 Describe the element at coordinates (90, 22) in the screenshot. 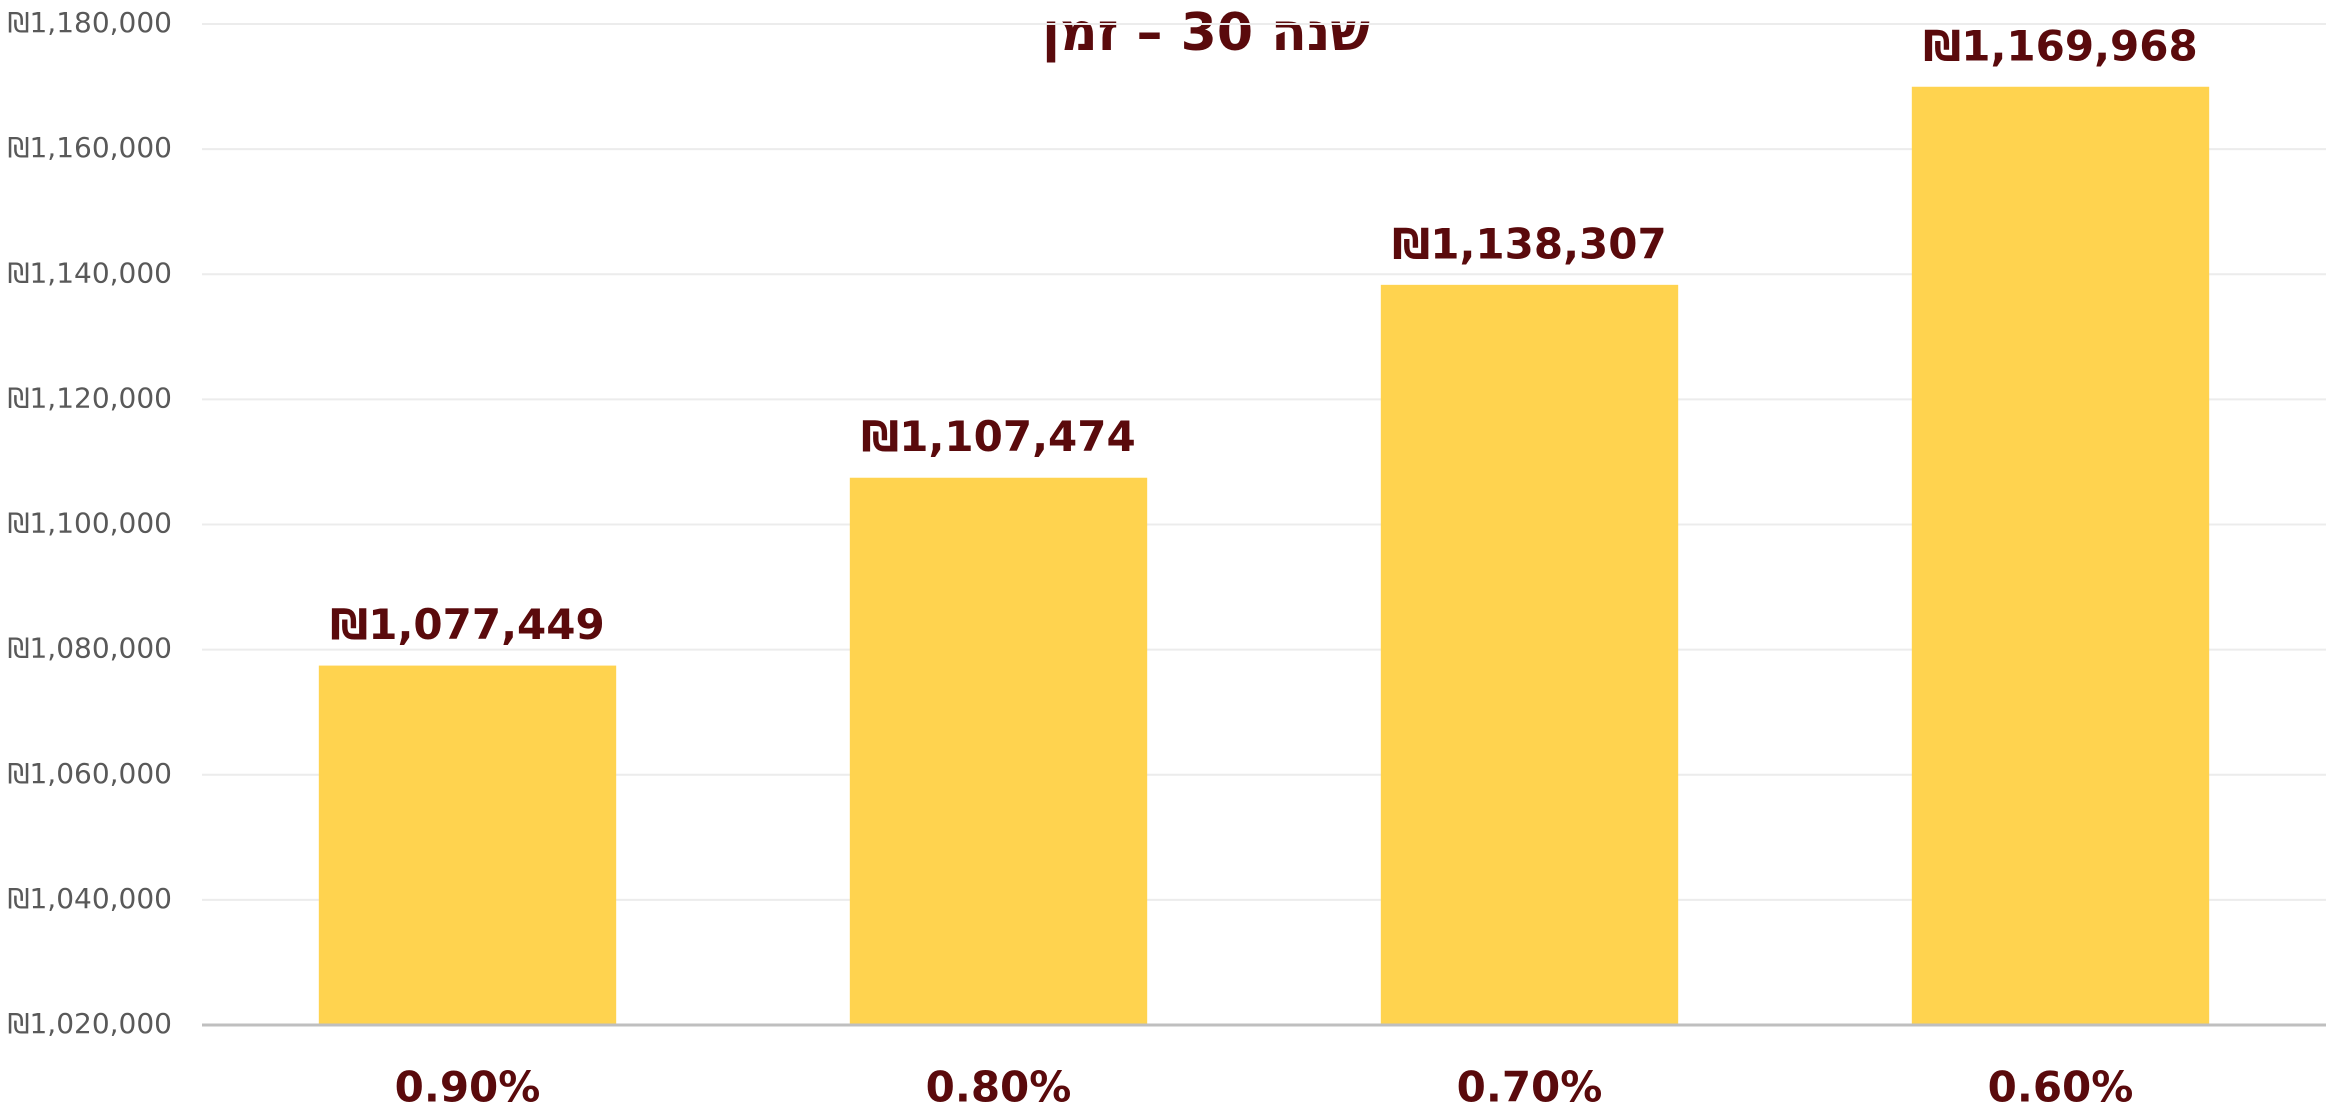

I see `y-tick-label: ₪1,180,000` at that location.